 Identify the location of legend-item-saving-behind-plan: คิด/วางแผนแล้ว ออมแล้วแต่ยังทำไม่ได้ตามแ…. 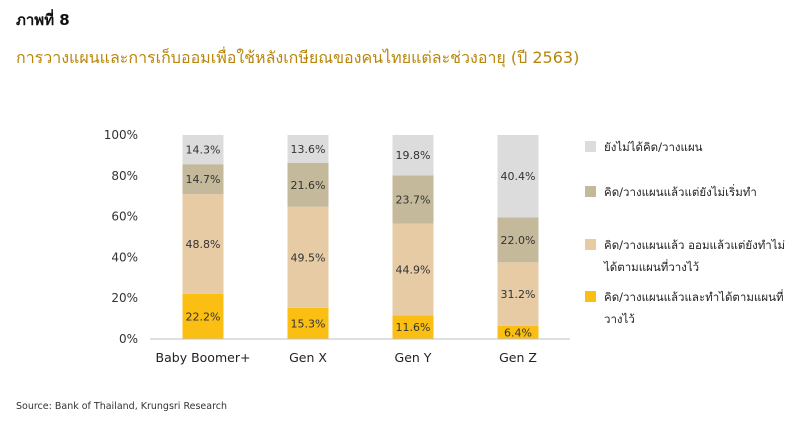
(689, 256).